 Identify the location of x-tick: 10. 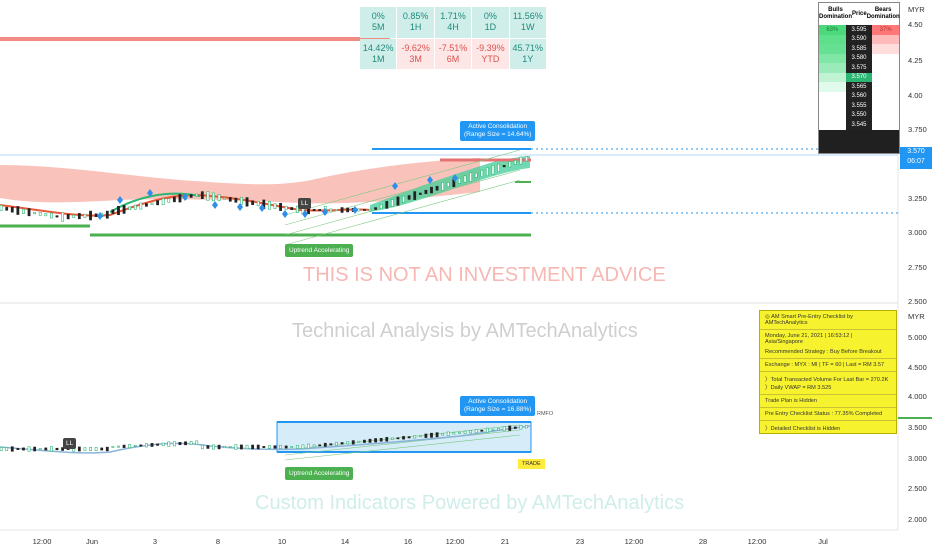
(282, 541).